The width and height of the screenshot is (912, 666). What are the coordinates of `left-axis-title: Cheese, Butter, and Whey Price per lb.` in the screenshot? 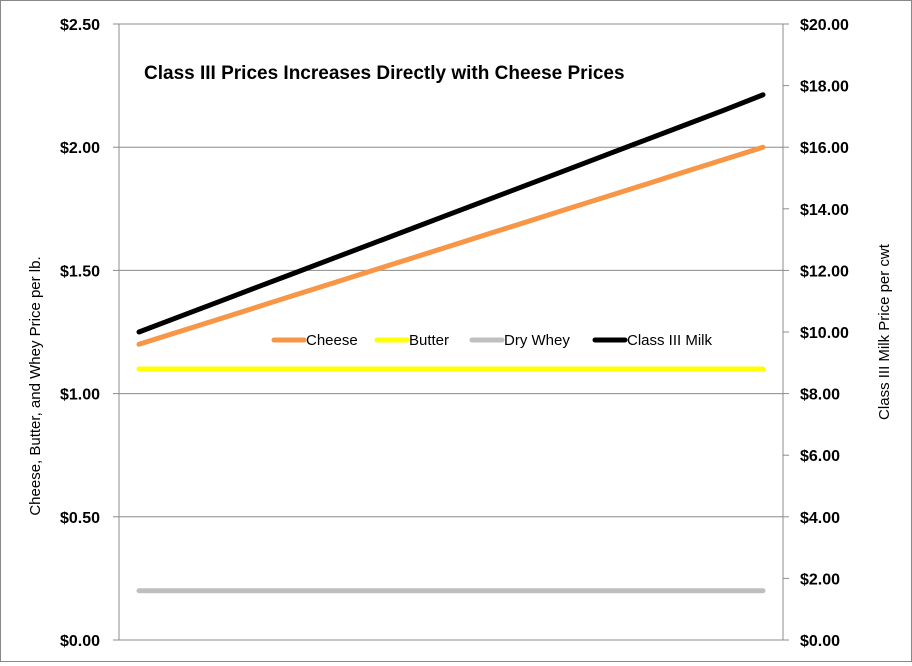 It's located at (35, 385).